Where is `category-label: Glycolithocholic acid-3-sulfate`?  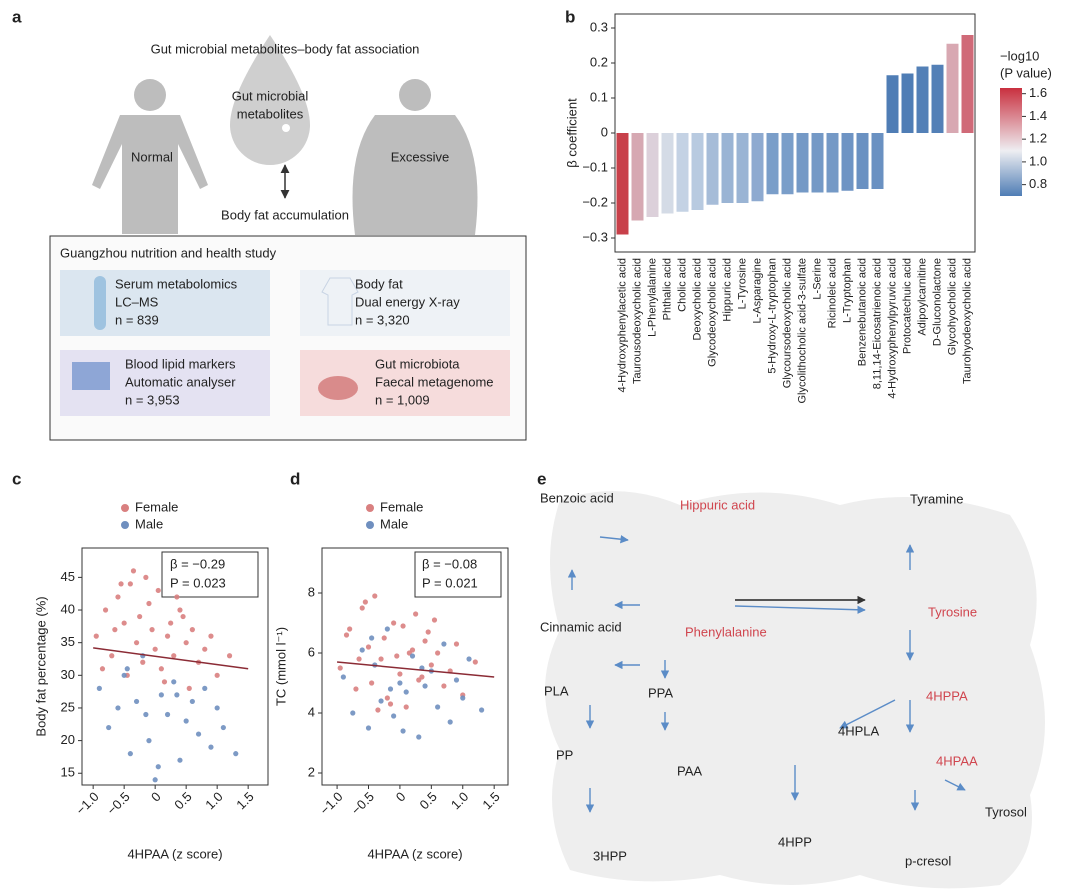
category-label: Glycolithocholic acid-3-sulfate is located at coordinates (802, 331).